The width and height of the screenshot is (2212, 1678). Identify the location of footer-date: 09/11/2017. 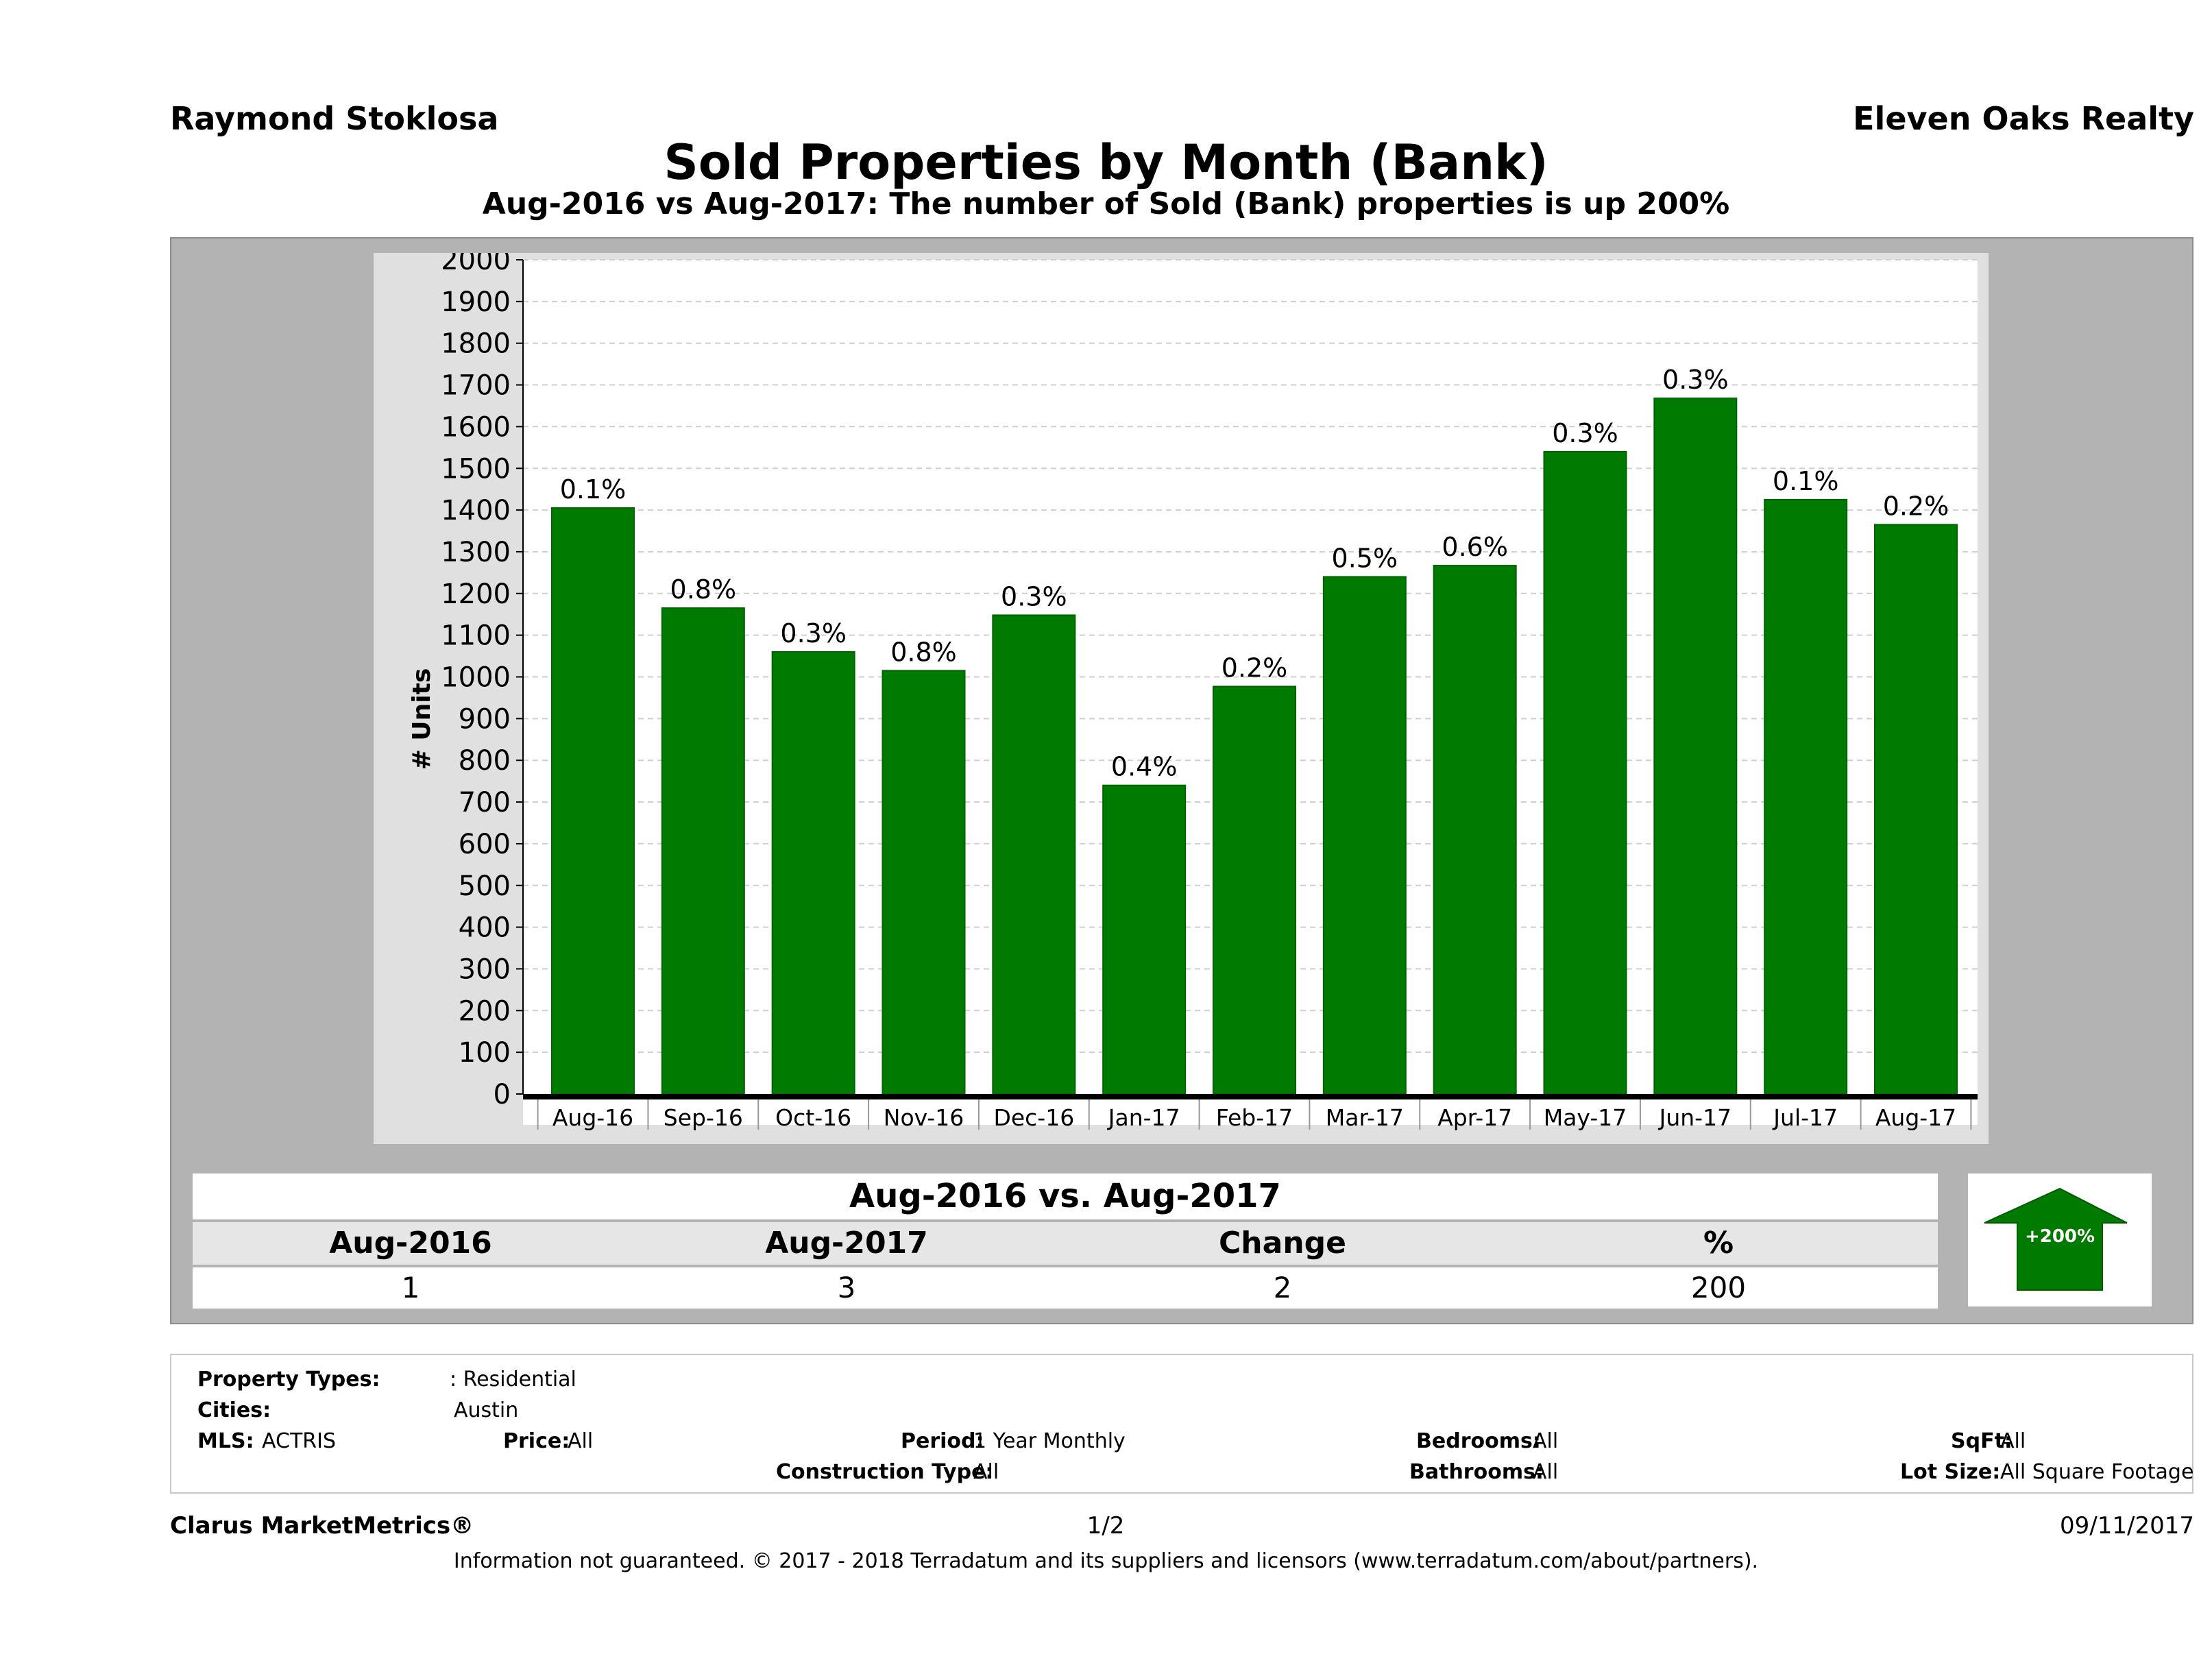
(2127, 1526).